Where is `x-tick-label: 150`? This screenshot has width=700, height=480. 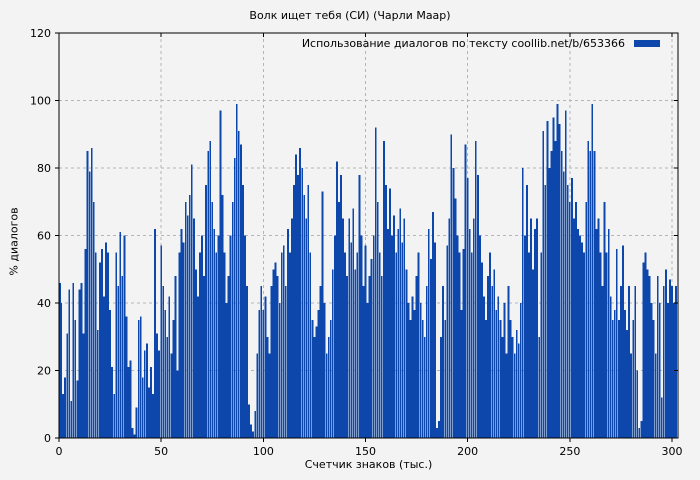 x-tick-label: 150 is located at coordinates (365, 451).